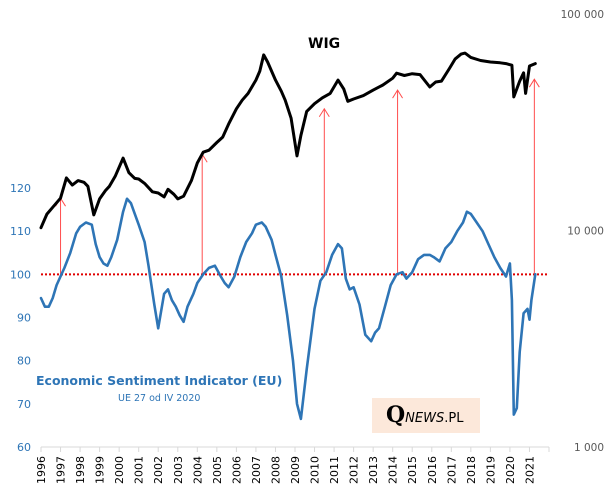 The width and height of the screenshot is (608, 491). What do you see at coordinates (471, 470) in the screenshot?
I see `x-tick-label: 2018` at bounding box center [471, 470].